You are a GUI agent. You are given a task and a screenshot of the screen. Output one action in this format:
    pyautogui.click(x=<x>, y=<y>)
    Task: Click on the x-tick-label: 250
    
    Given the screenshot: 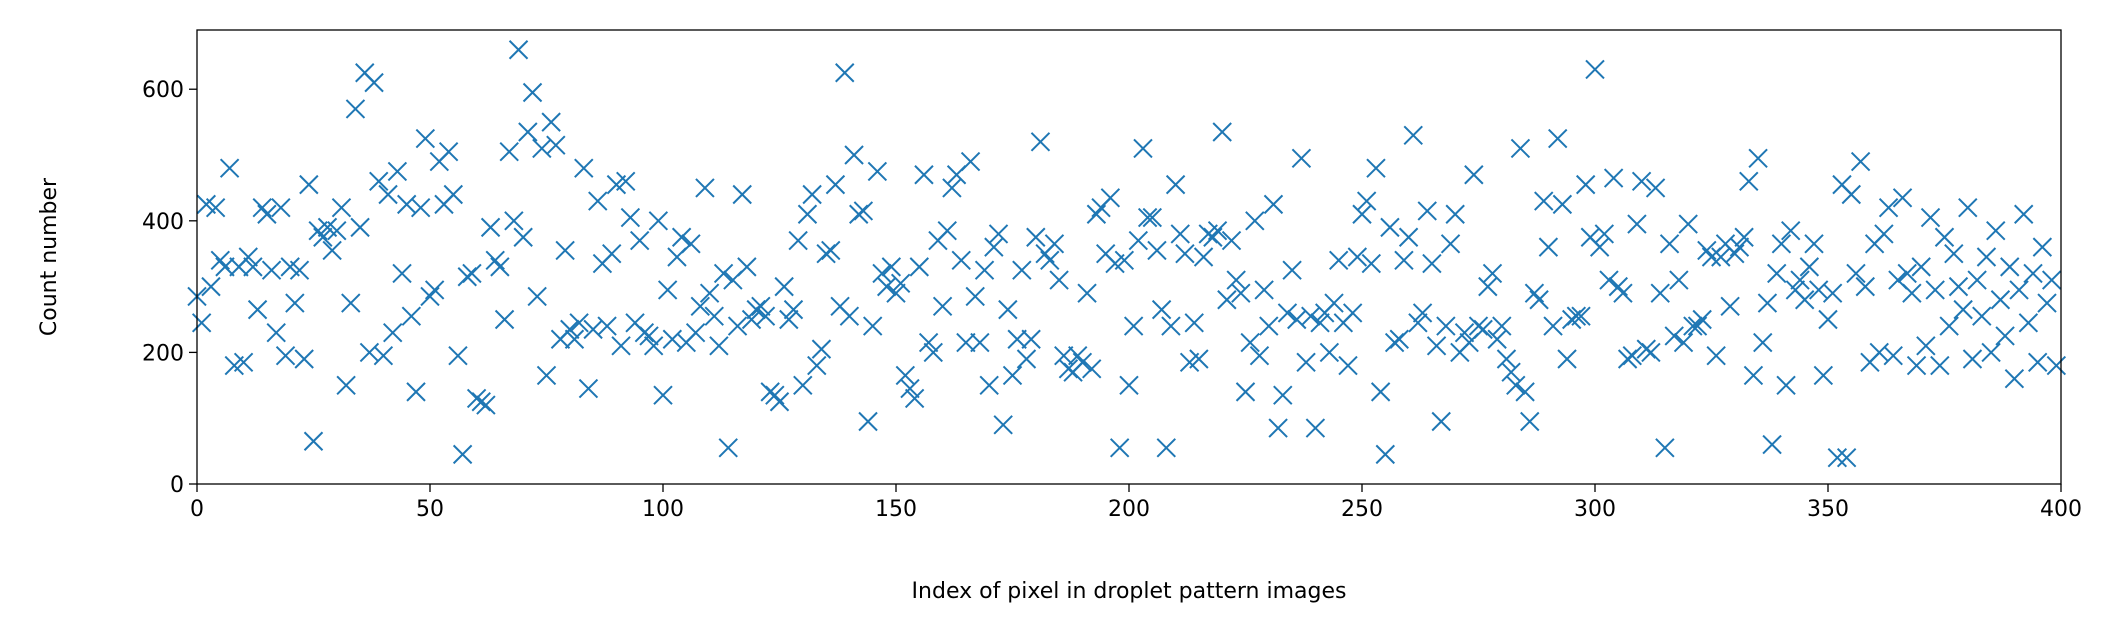 What is the action you would take?
    pyautogui.click(x=1362, y=509)
    